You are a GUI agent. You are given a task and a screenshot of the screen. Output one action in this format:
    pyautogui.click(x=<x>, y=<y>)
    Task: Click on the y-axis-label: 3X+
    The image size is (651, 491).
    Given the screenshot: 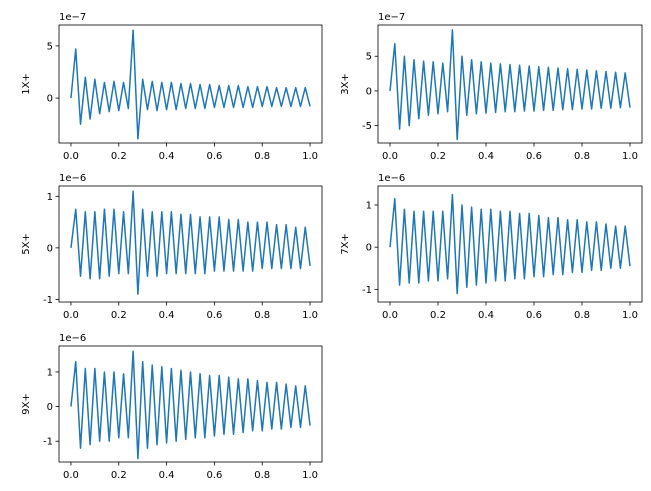 What is the action you would take?
    pyautogui.click(x=345, y=84)
    